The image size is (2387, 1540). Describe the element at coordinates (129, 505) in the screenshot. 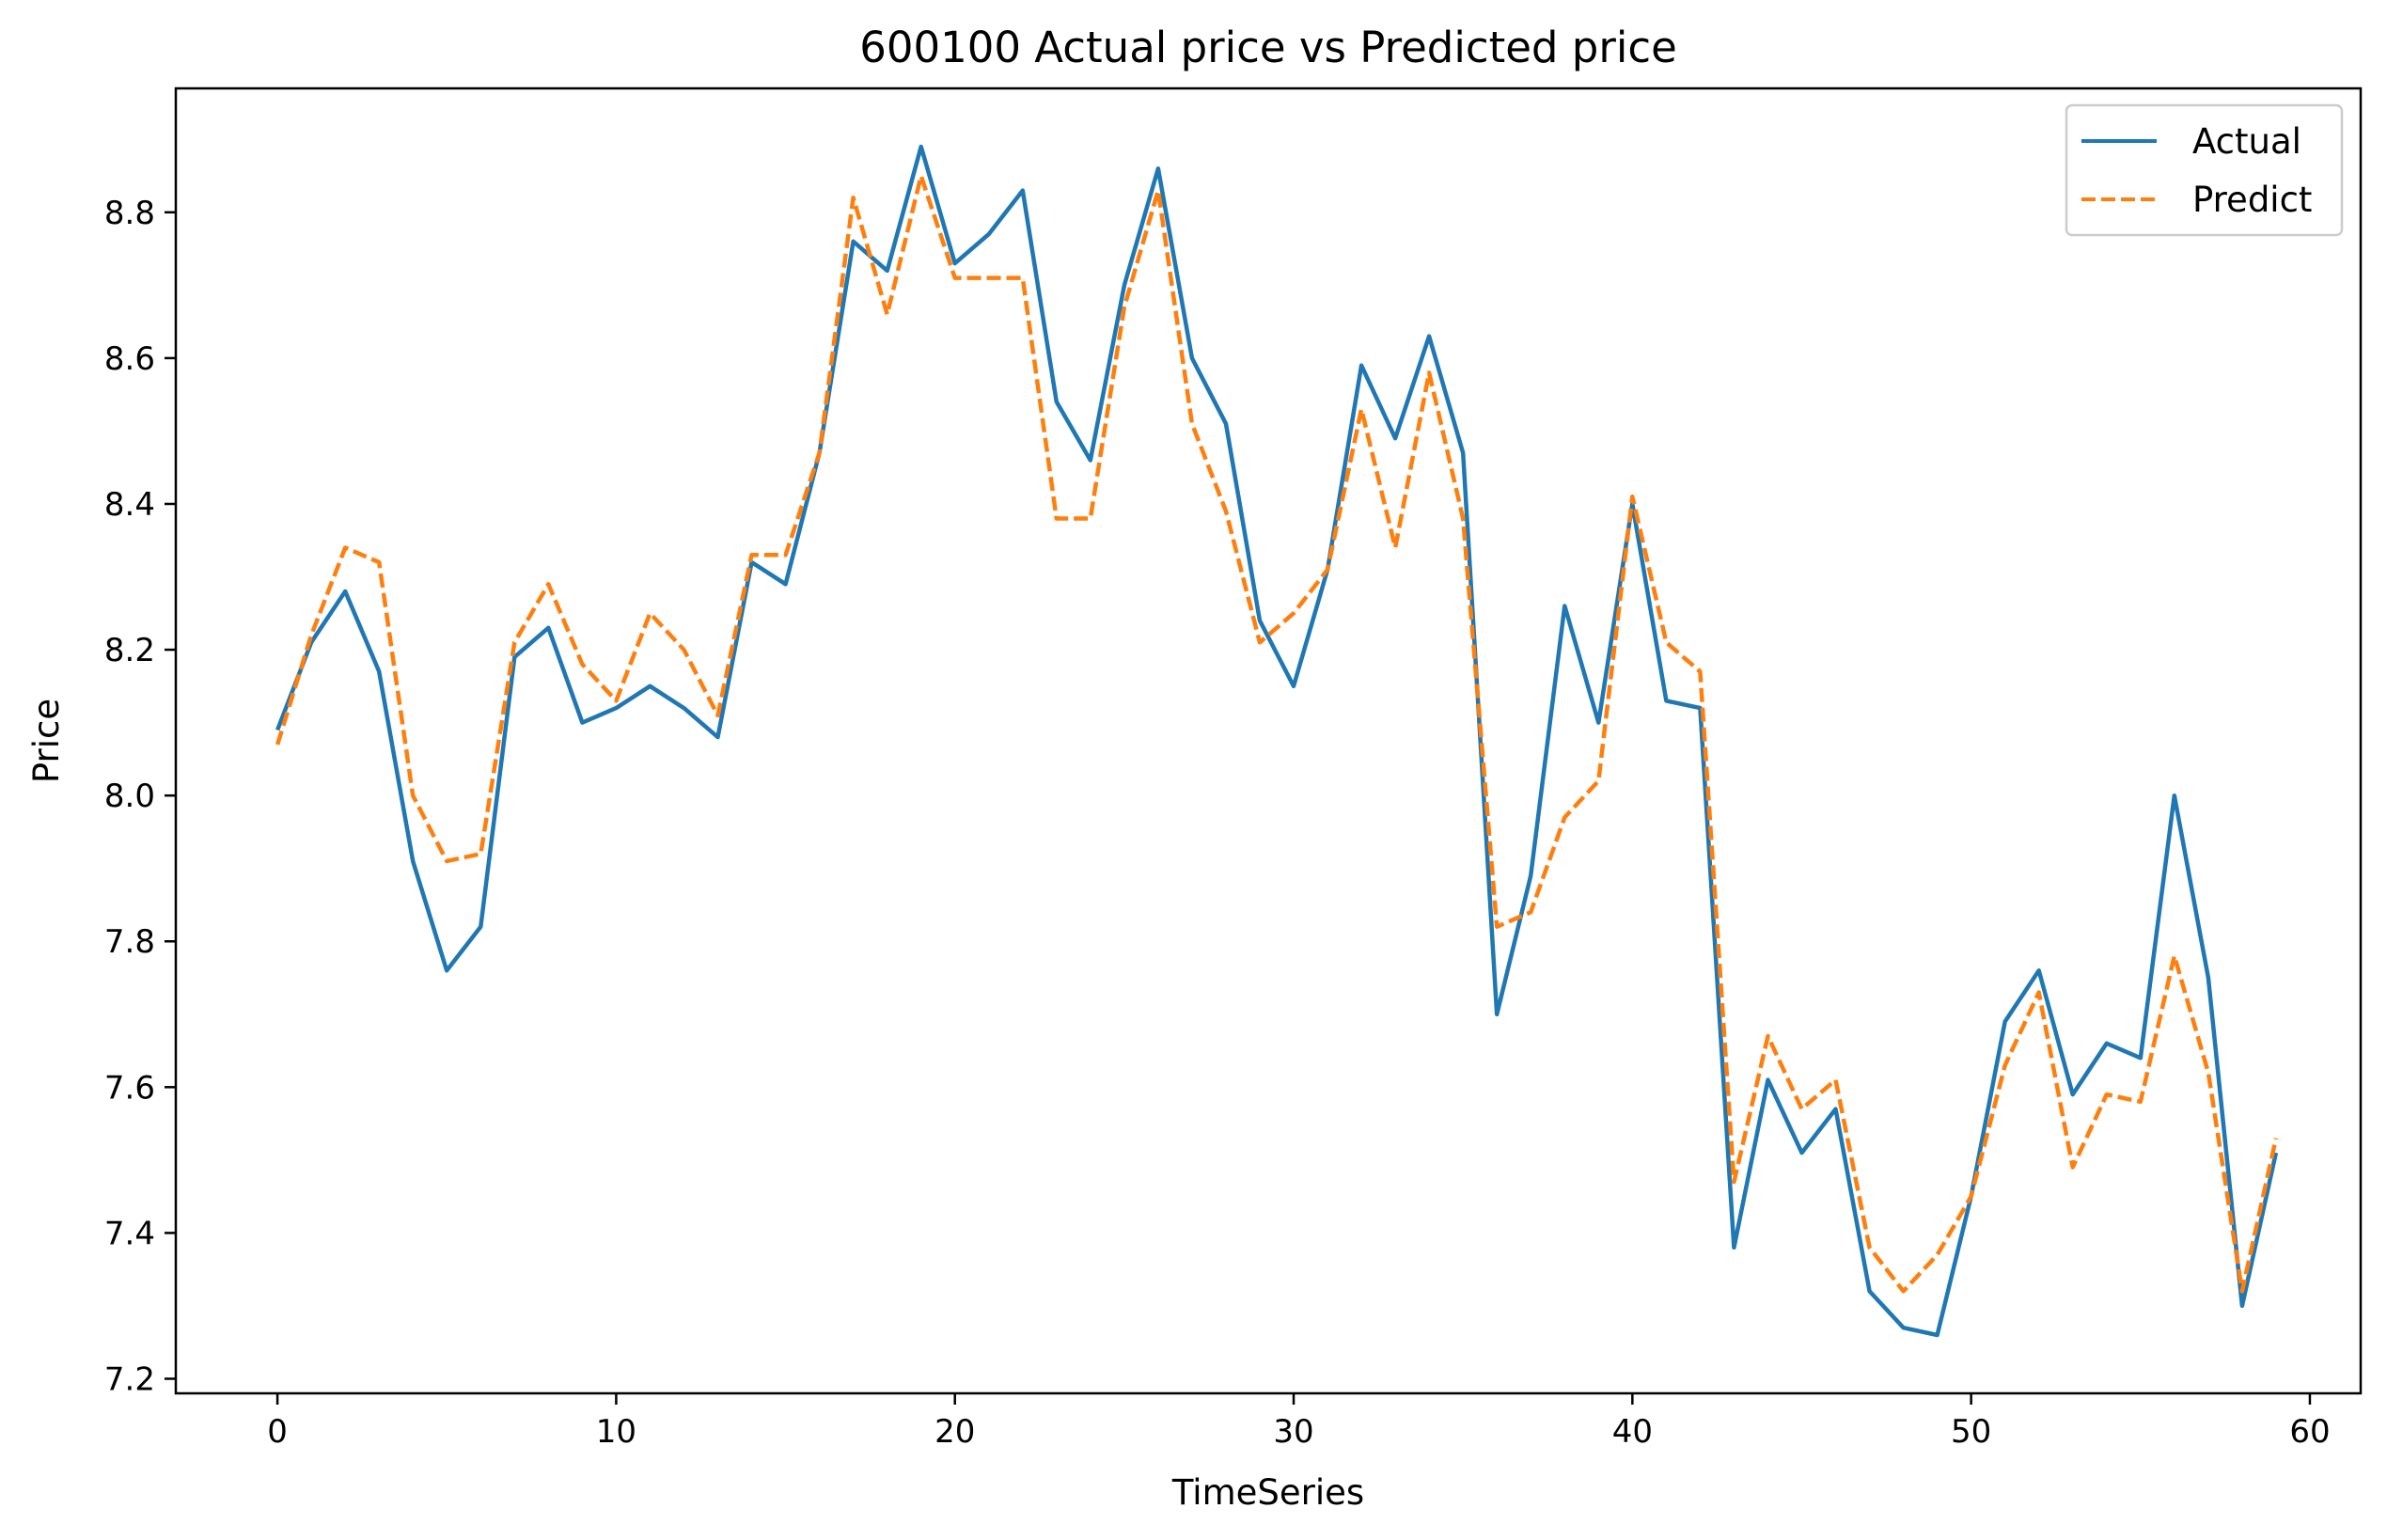

I see `y-tick-label: 8.4` at that location.